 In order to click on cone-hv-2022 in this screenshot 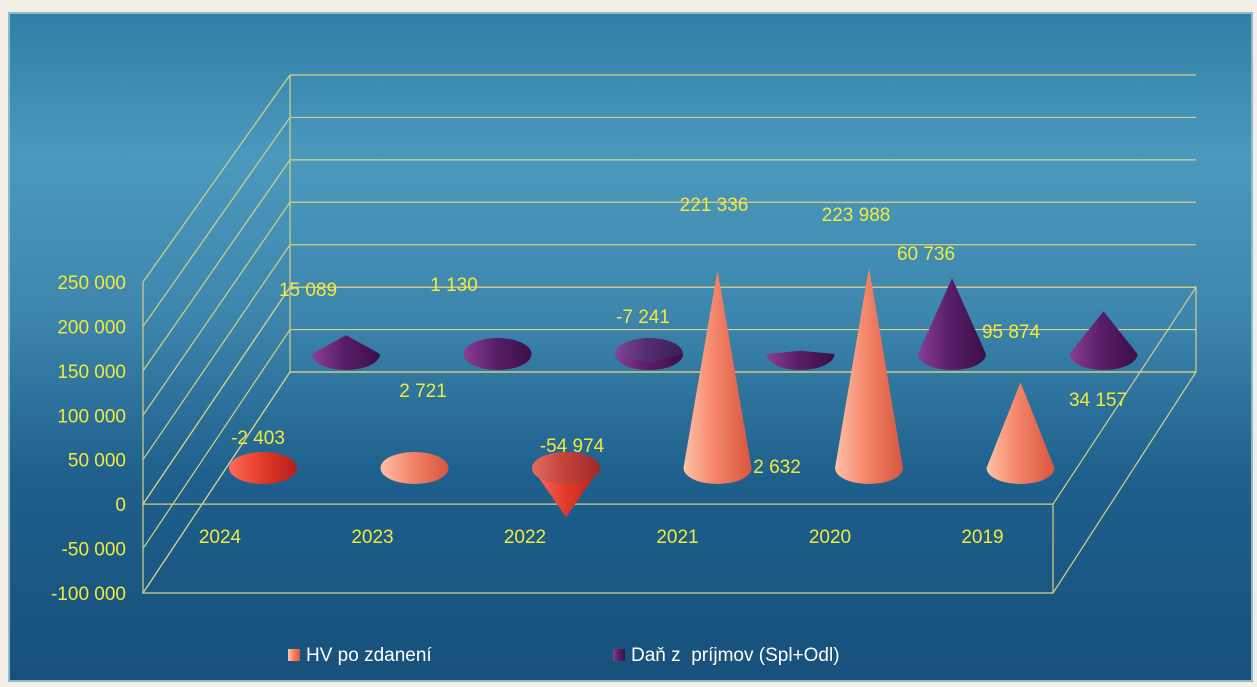, I will do `click(566, 485)`.